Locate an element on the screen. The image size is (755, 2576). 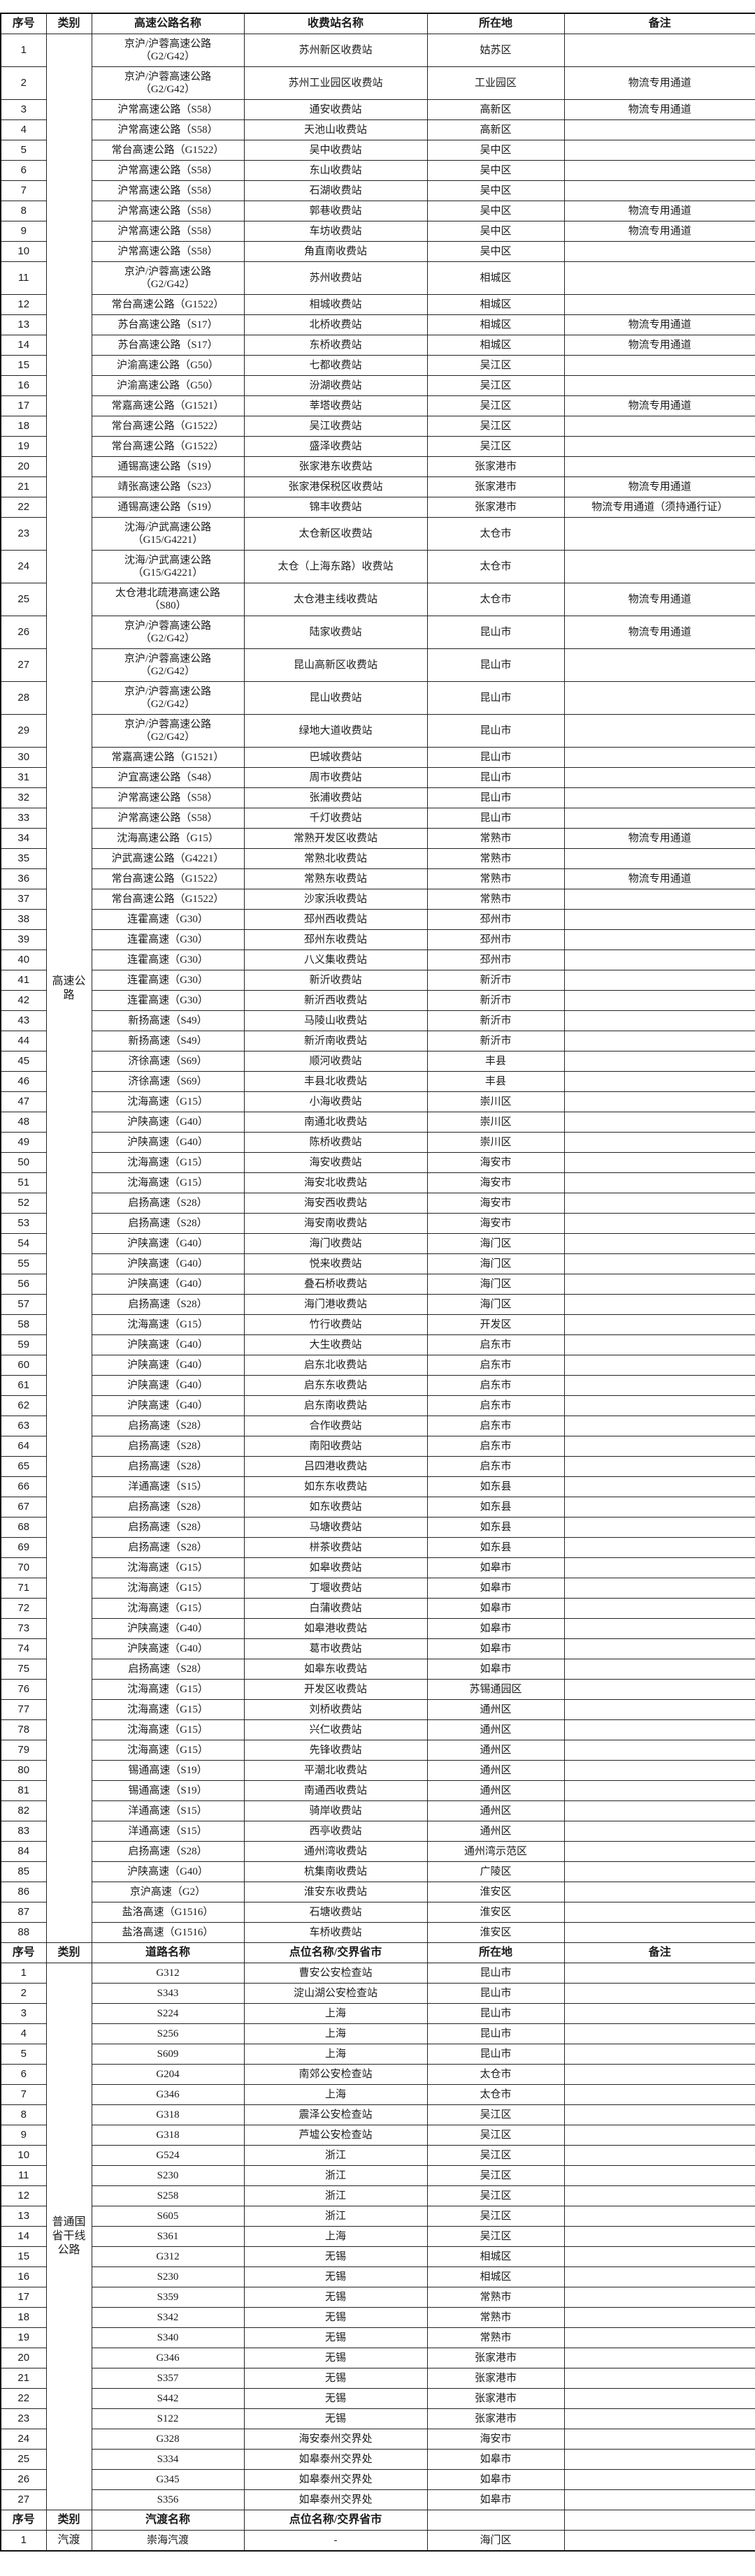
cell-number: 49 is located at coordinates (23, 1142).